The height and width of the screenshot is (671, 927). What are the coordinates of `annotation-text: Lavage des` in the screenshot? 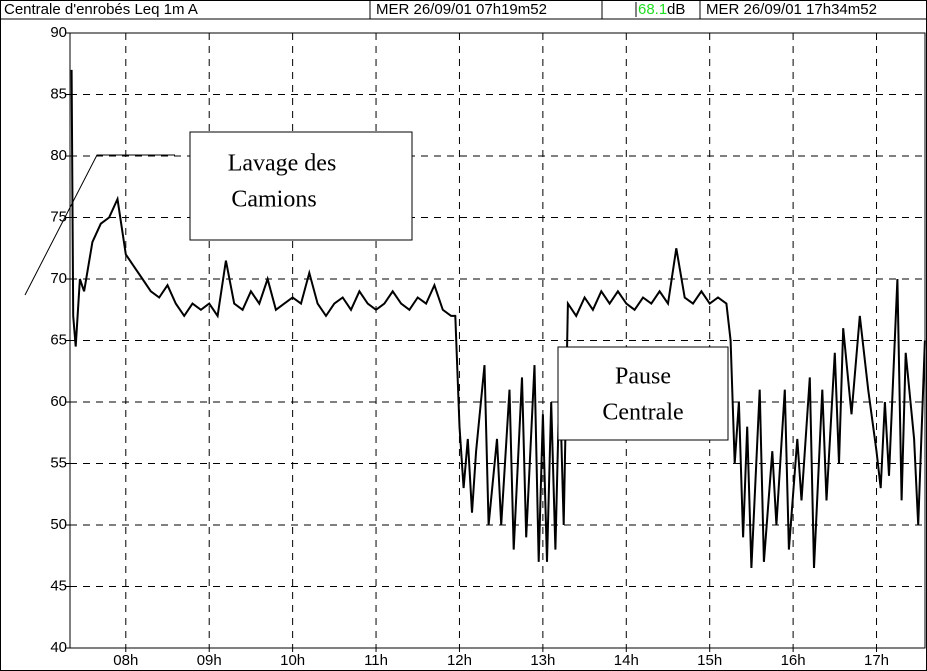 It's located at (282, 164).